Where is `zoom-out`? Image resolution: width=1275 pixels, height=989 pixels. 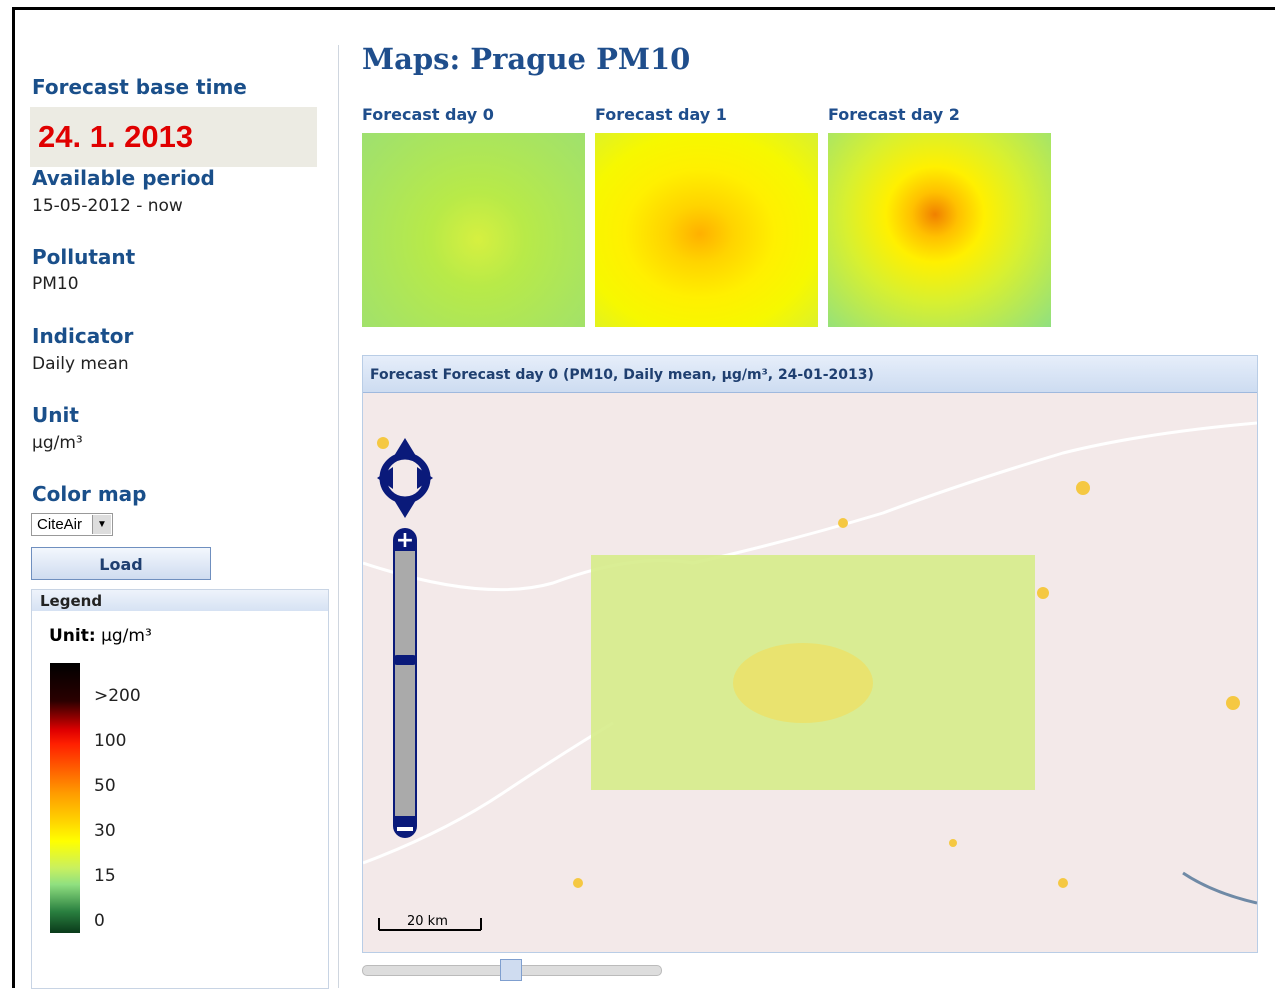
zoom-out is located at coordinates (405, 829).